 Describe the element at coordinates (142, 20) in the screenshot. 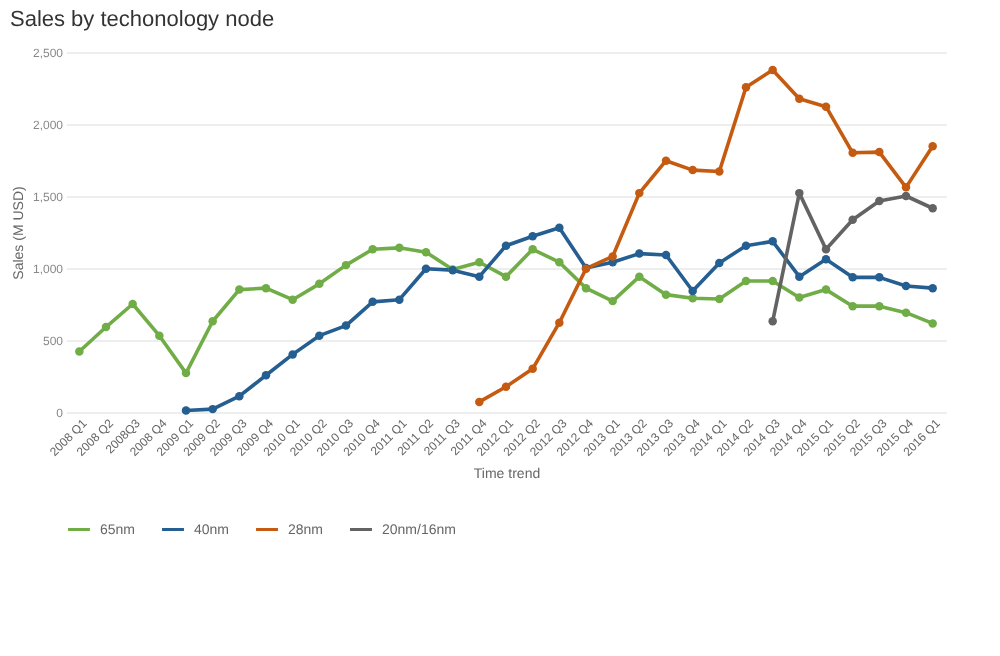

I see `chart-title: Sales by techonology node` at that location.